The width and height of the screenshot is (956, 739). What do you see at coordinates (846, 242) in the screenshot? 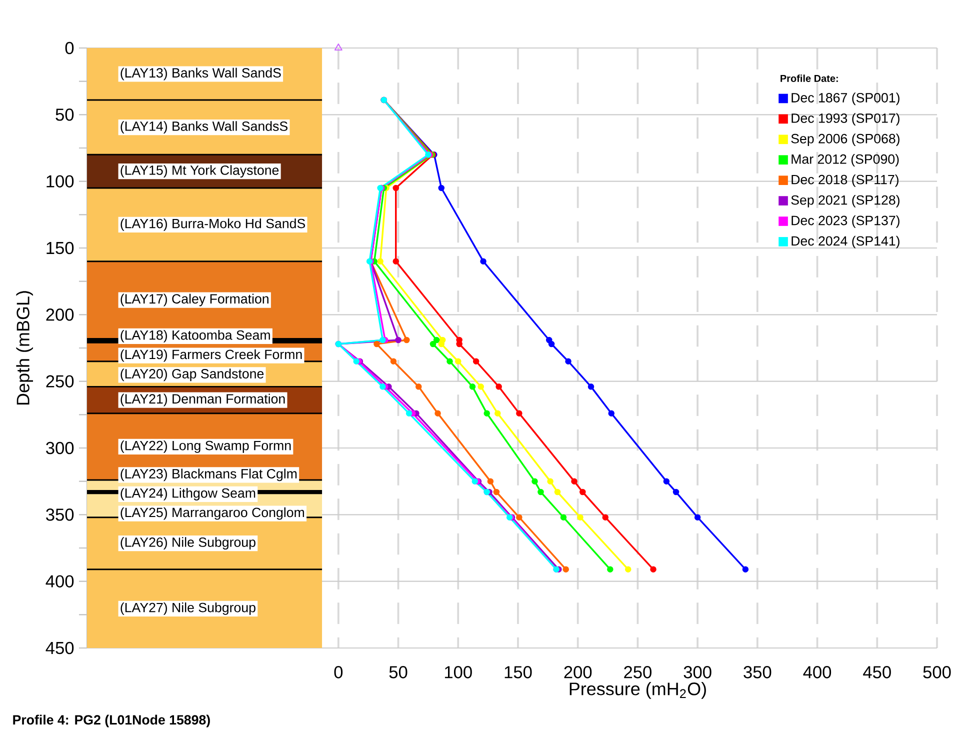
I see `legend-label: Dec 2024 (SP141)` at bounding box center [846, 242].